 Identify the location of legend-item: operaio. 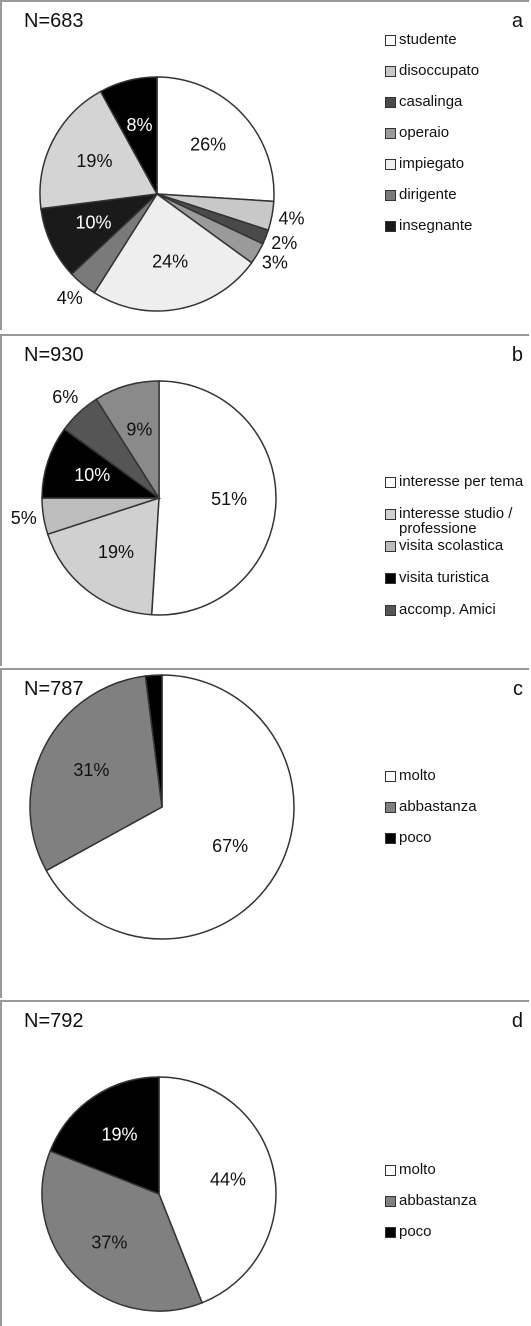
(455, 132).